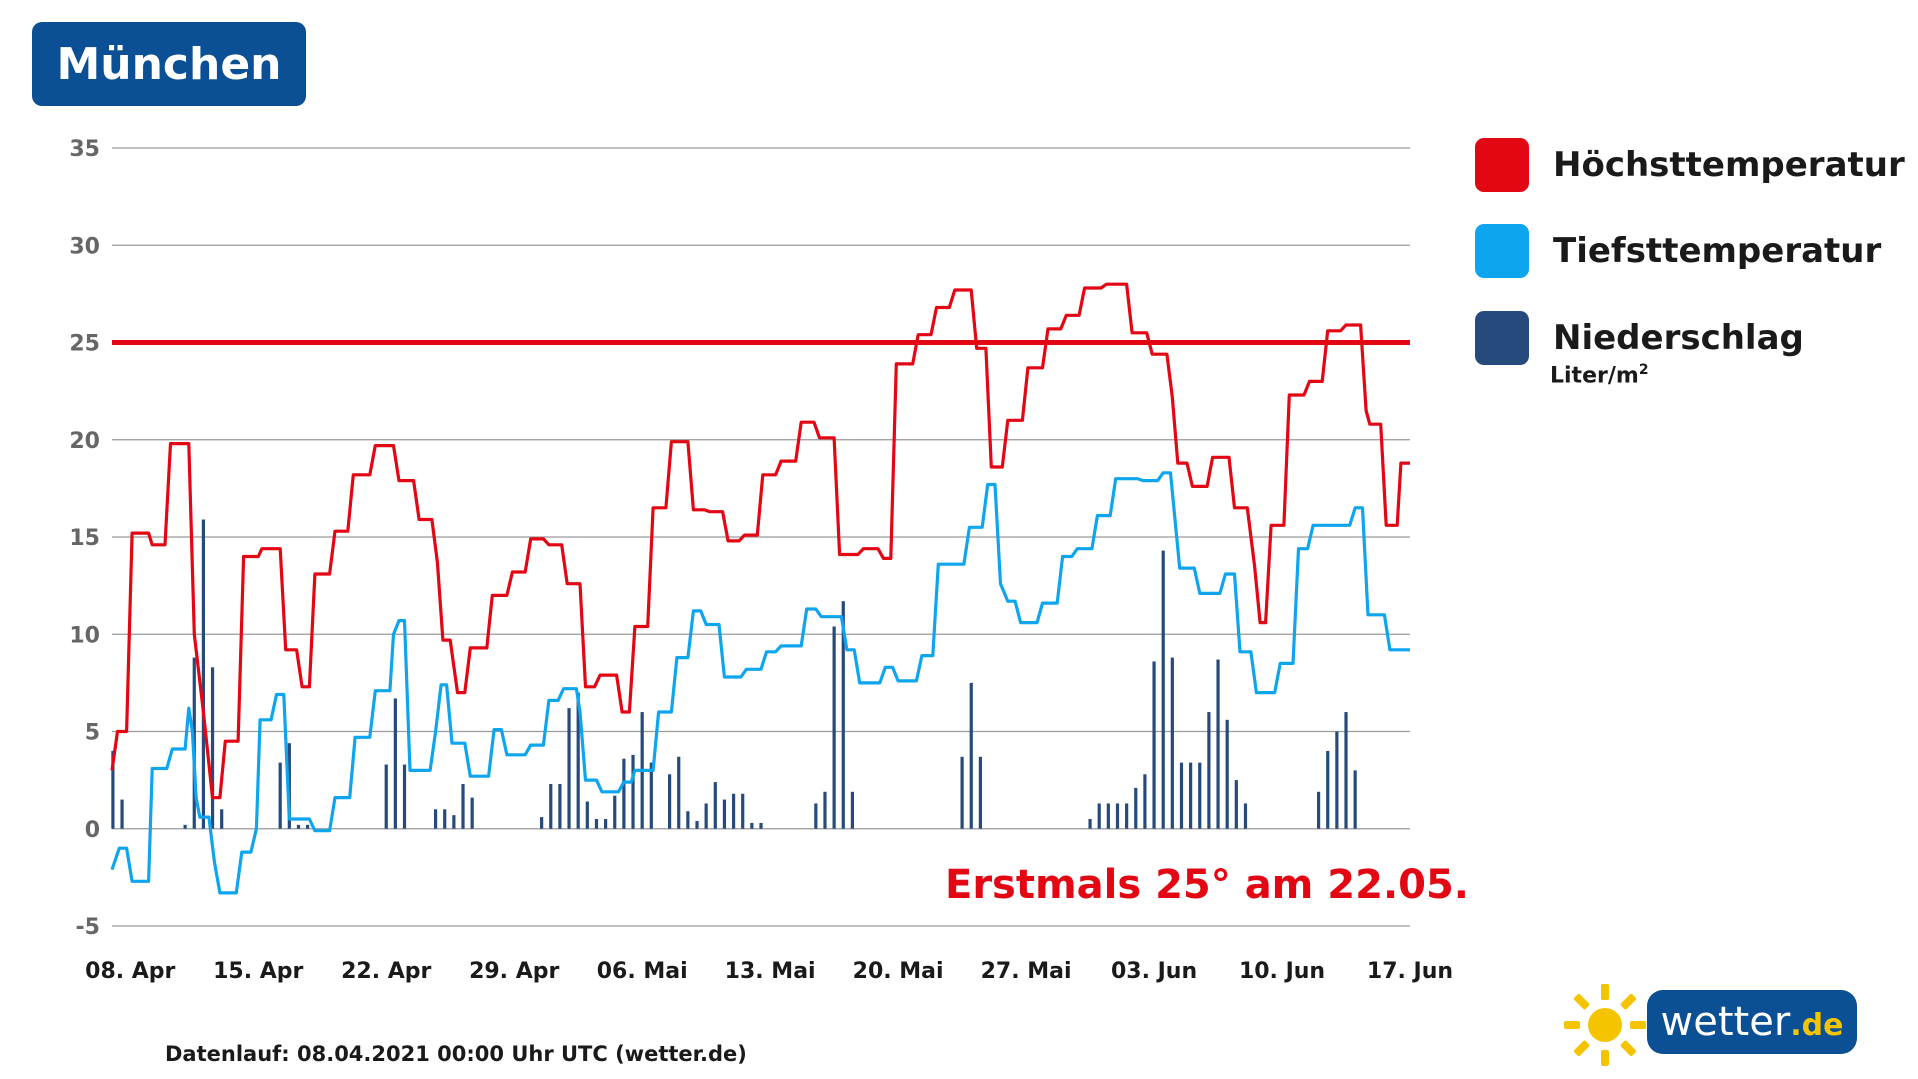 The width and height of the screenshot is (1918, 1079). What do you see at coordinates (92, 733) in the screenshot?
I see `y-tick-label: 5` at bounding box center [92, 733].